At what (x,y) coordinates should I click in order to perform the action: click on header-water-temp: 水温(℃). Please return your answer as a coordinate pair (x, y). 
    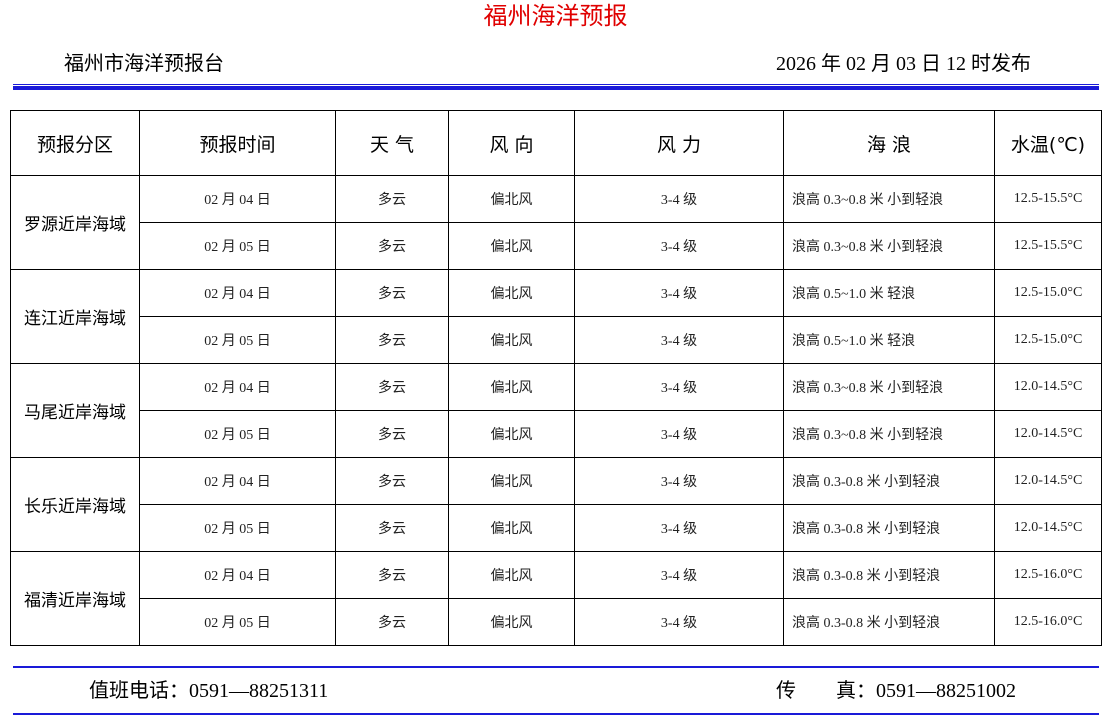
    Looking at the image, I should click on (1048, 143).